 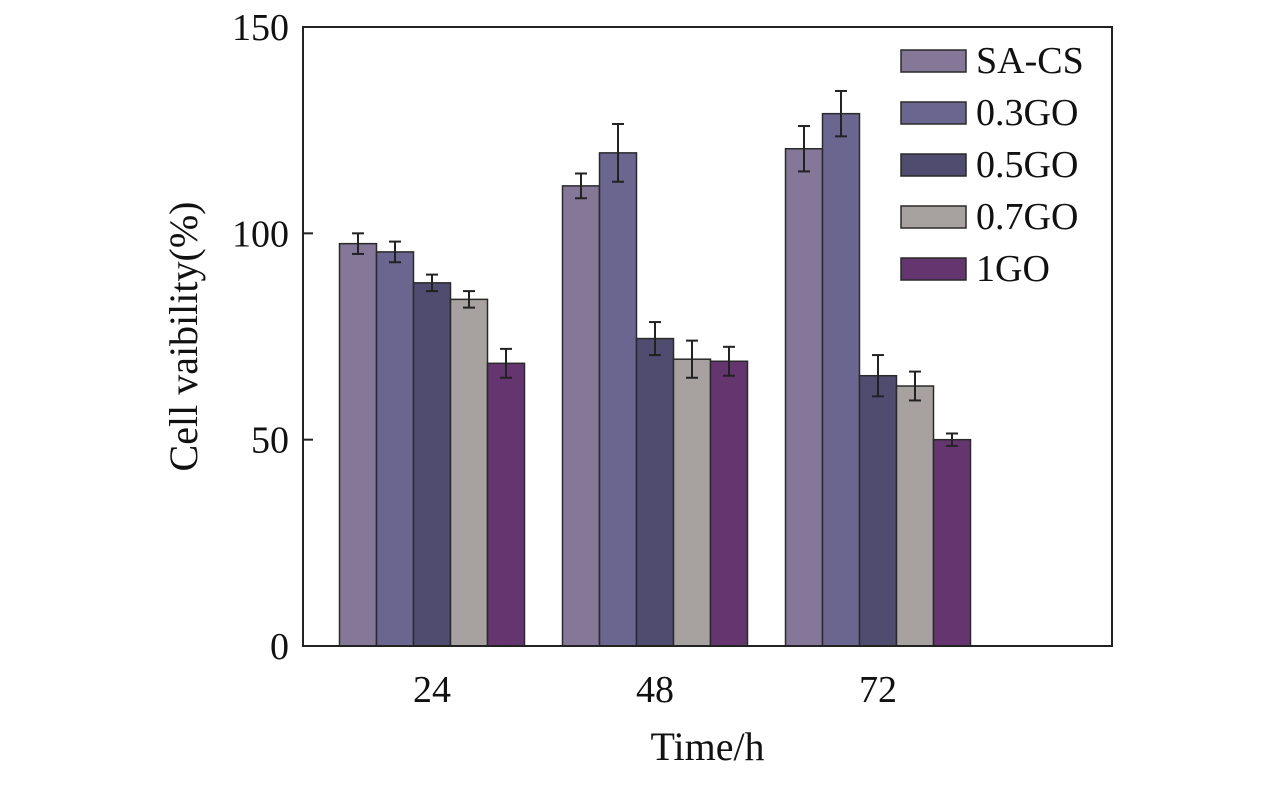 What do you see at coordinates (1027, 217) in the screenshot?
I see `legend-label: 0.7GO` at bounding box center [1027, 217].